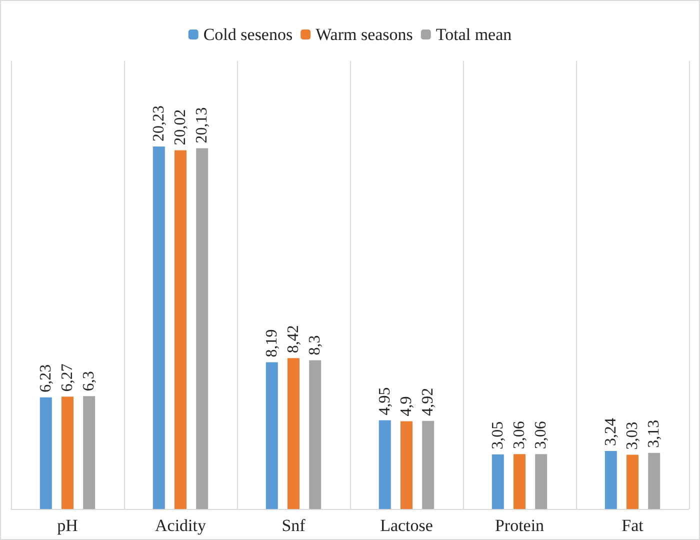 The height and width of the screenshot is (540, 700). Describe the element at coordinates (428, 402) in the screenshot. I see `data-label: 4,92` at that location.